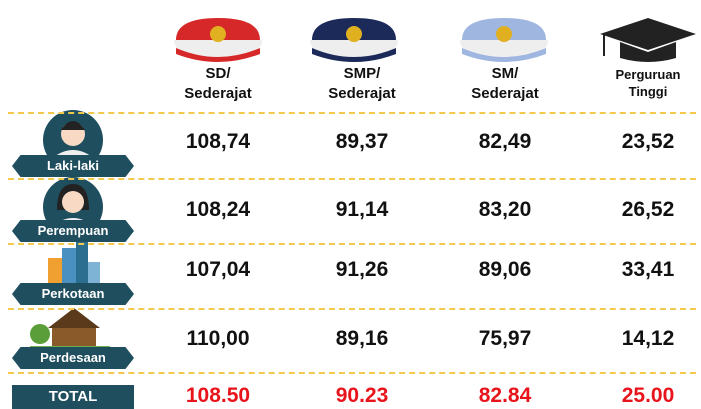  I want to click on value-cell: 23,52, so click(648, 141).